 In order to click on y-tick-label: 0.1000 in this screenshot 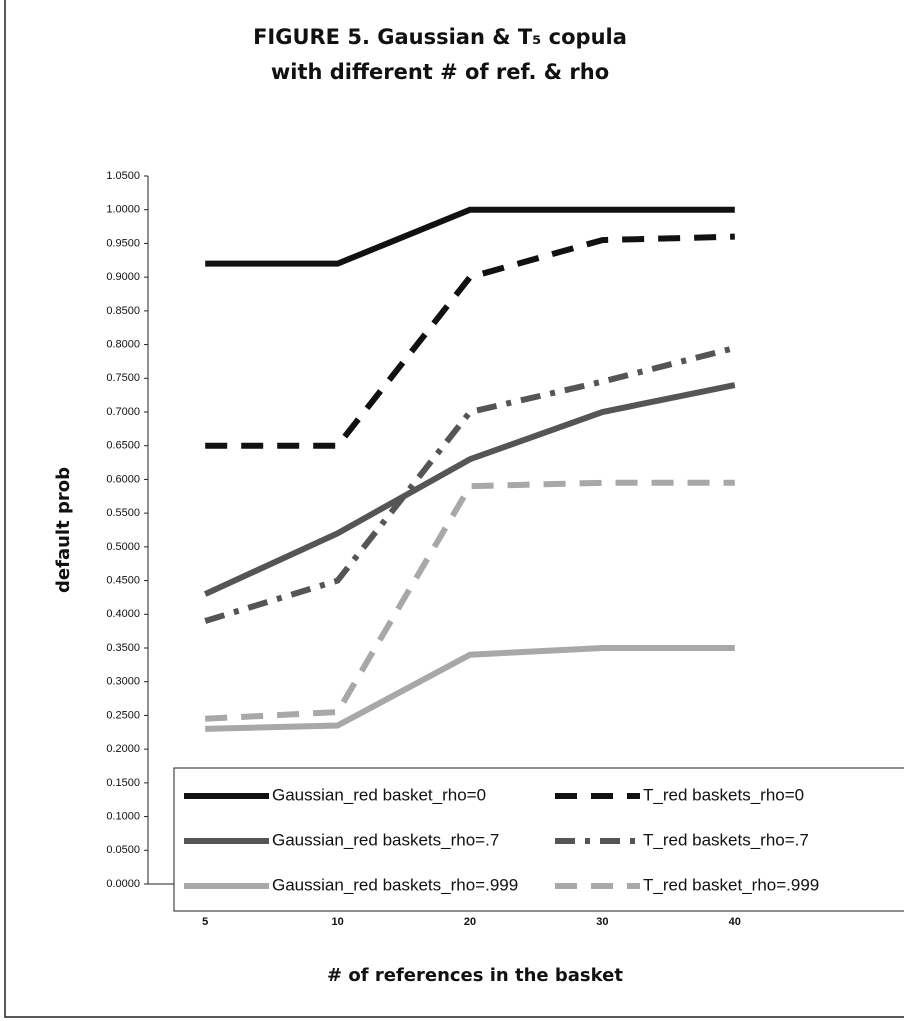, I will do `click(123, 816)`.